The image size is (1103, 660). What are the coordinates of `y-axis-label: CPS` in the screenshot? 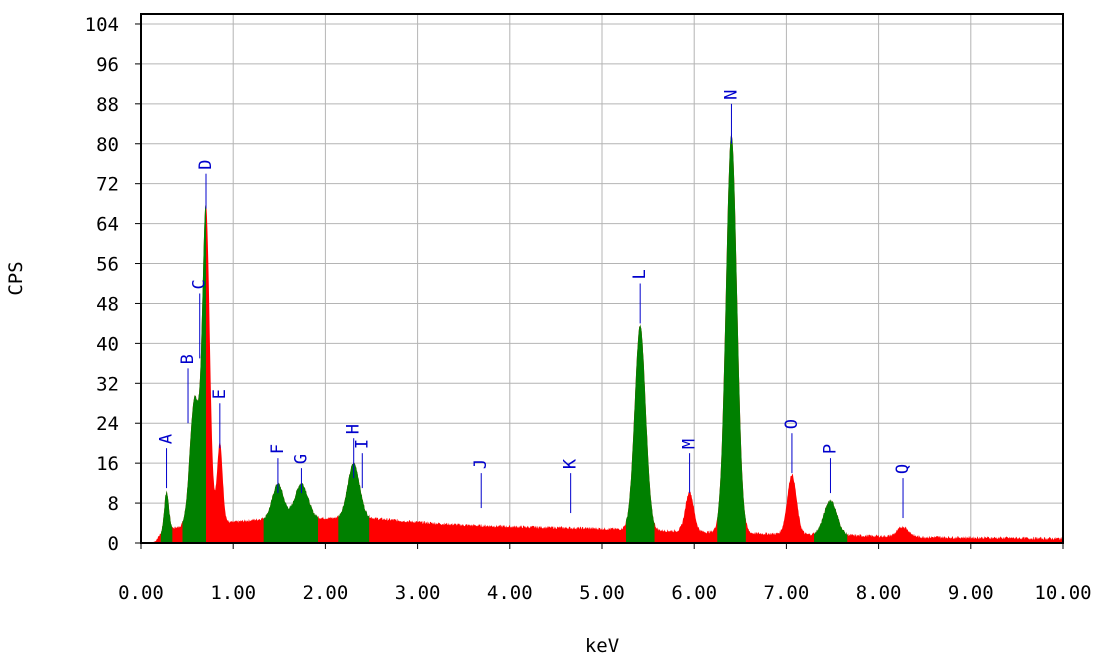 It's located at (16, 278).